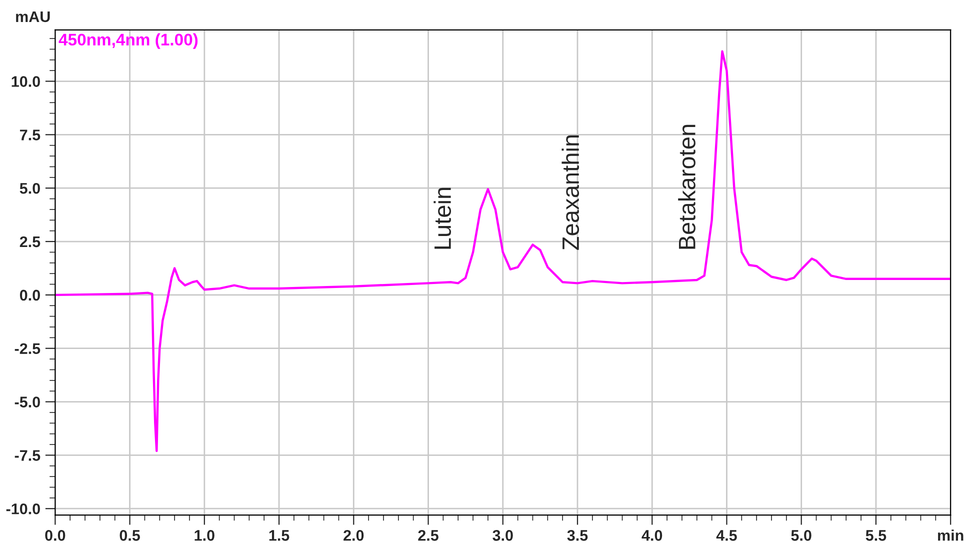 This screenshot has width=968, height=545. Describe the element at coordinates (55, 535) in the screenshot. I see `x-tick-label: 0.0` at that location.